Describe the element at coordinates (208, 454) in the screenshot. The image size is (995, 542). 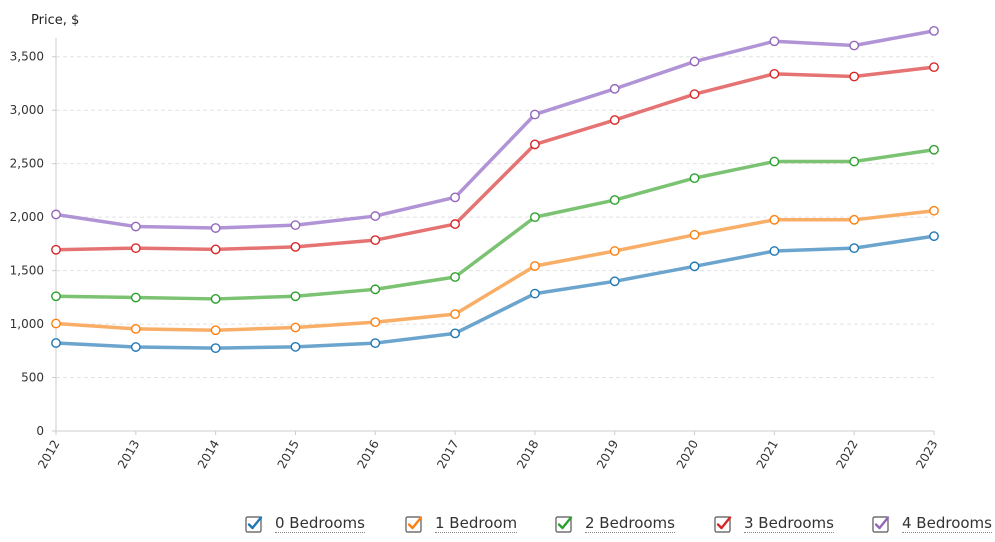
I see `x-tick-label: 2014` at that location.